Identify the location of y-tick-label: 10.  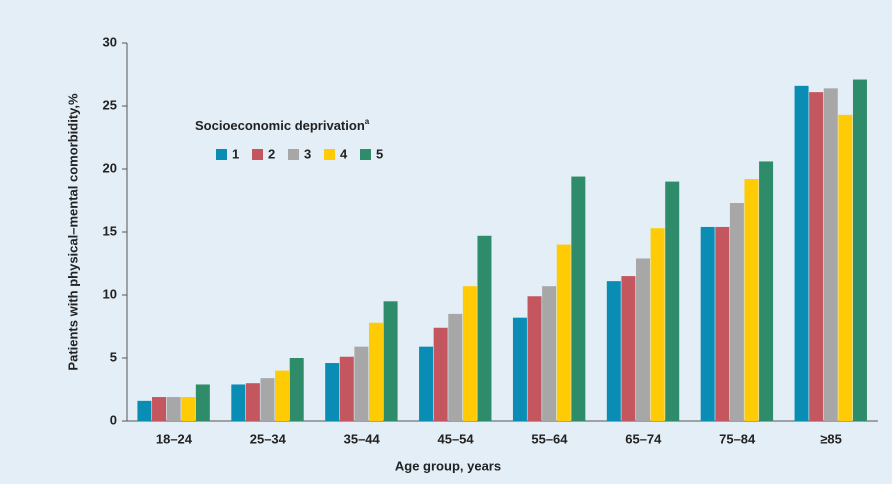
(110, 293).